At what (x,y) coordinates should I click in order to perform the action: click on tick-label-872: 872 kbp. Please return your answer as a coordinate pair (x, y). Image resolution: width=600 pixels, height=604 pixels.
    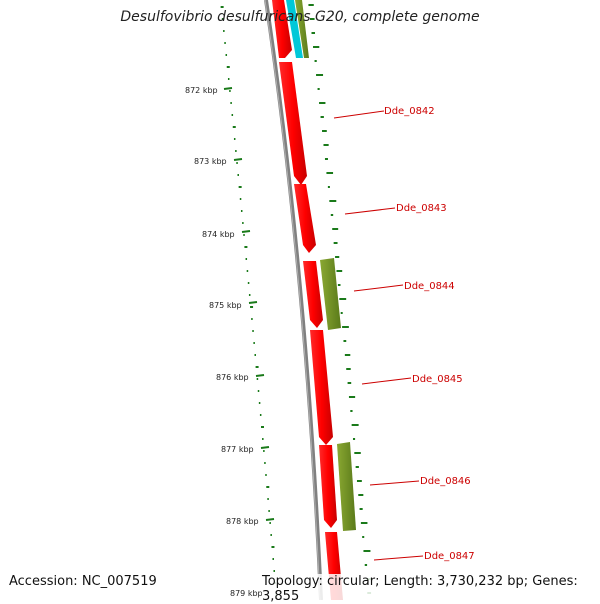
    Looking at the image, I should click on (201, 90).